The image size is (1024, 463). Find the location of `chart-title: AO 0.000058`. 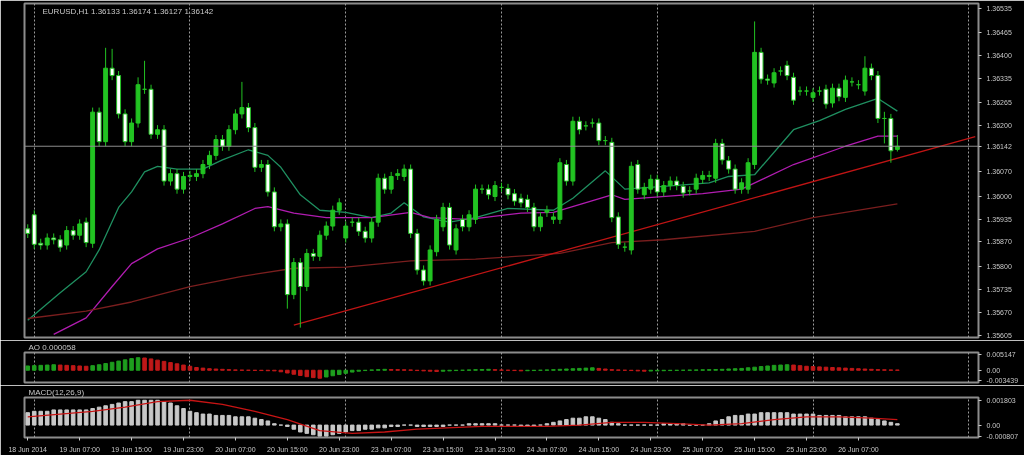

chart-title: AO 0.000058 is located at coordinates (52, 347).